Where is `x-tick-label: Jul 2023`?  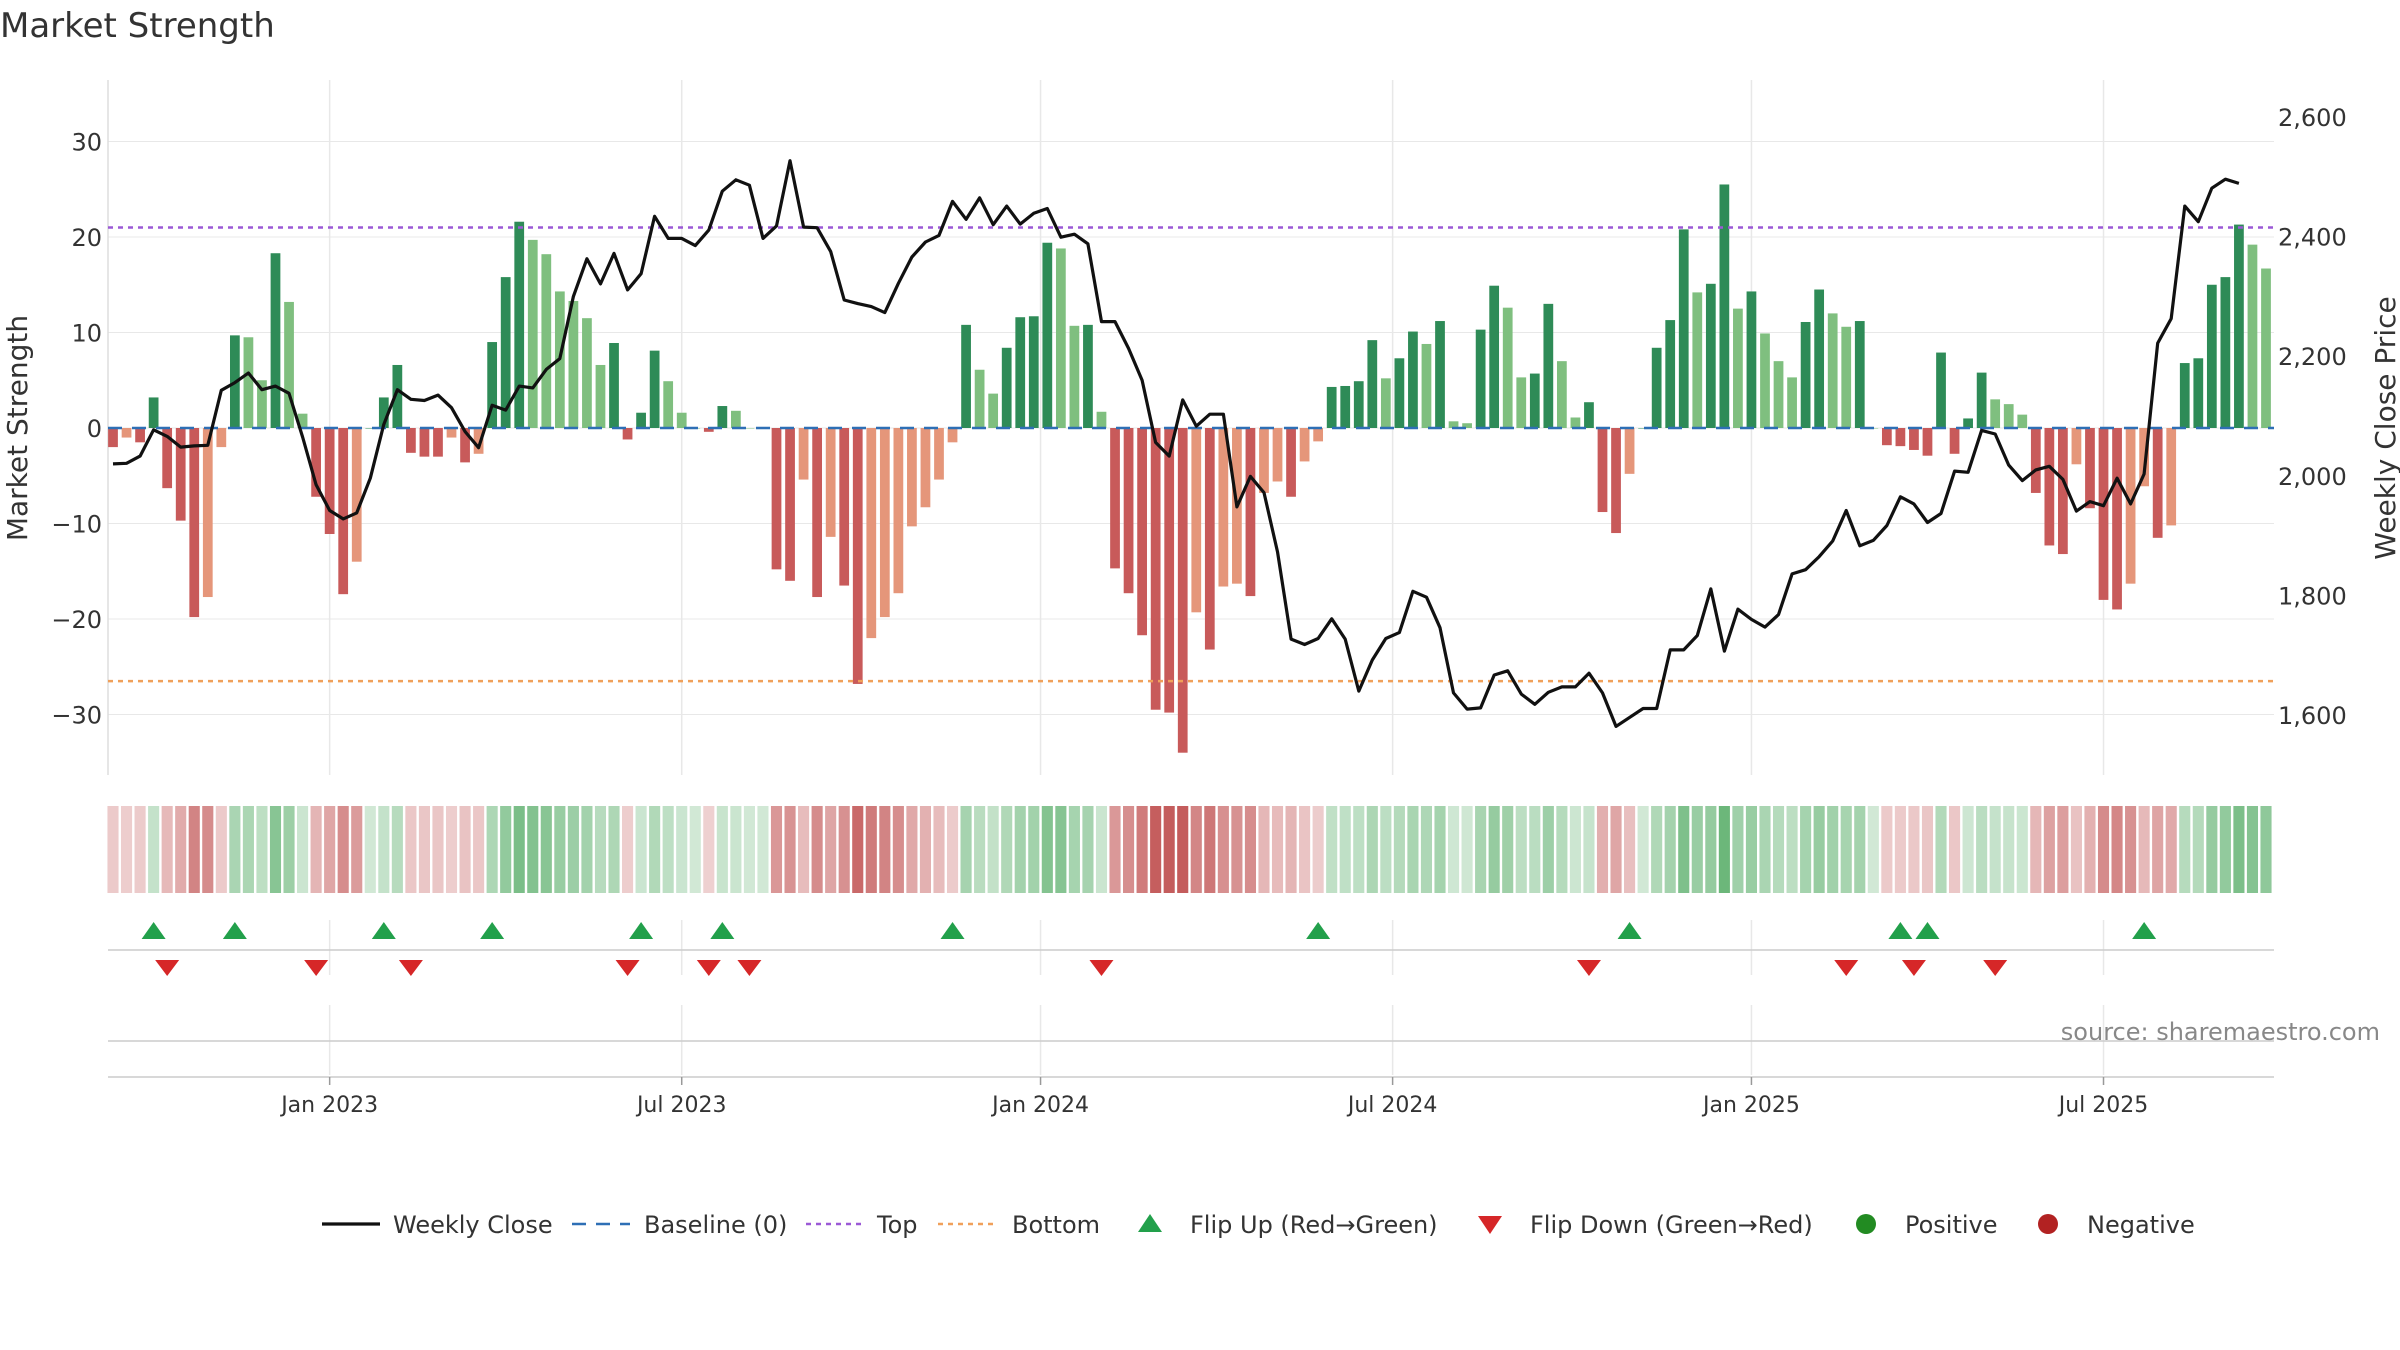 x-tick-label: Jul 2023 is located at coordinates (681, 1105).